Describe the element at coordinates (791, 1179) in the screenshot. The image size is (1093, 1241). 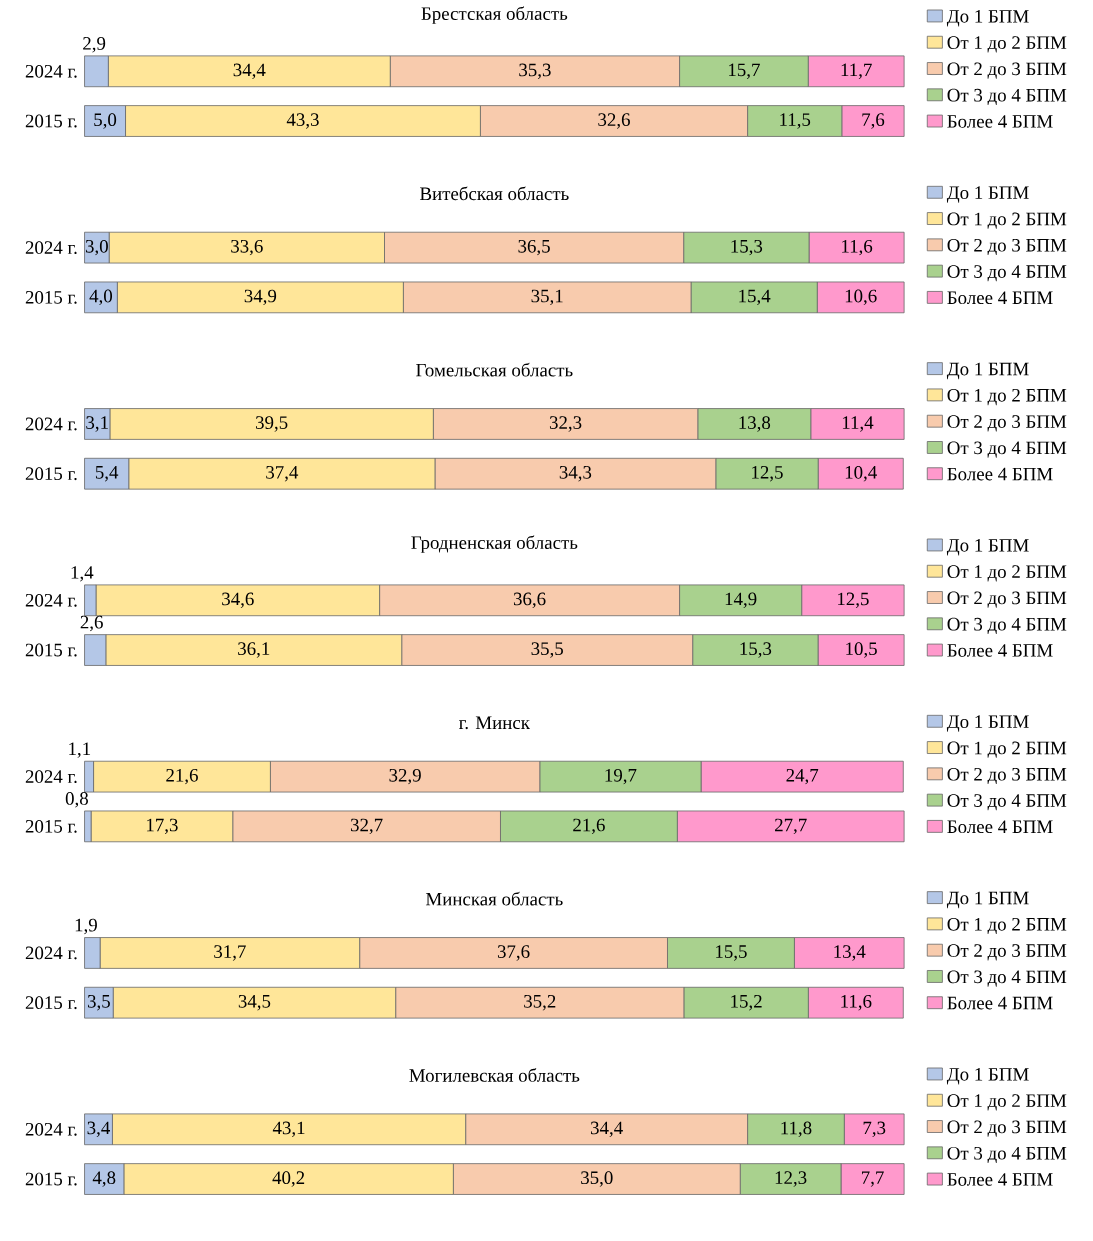
I see `data-label: 12,3` at that location.